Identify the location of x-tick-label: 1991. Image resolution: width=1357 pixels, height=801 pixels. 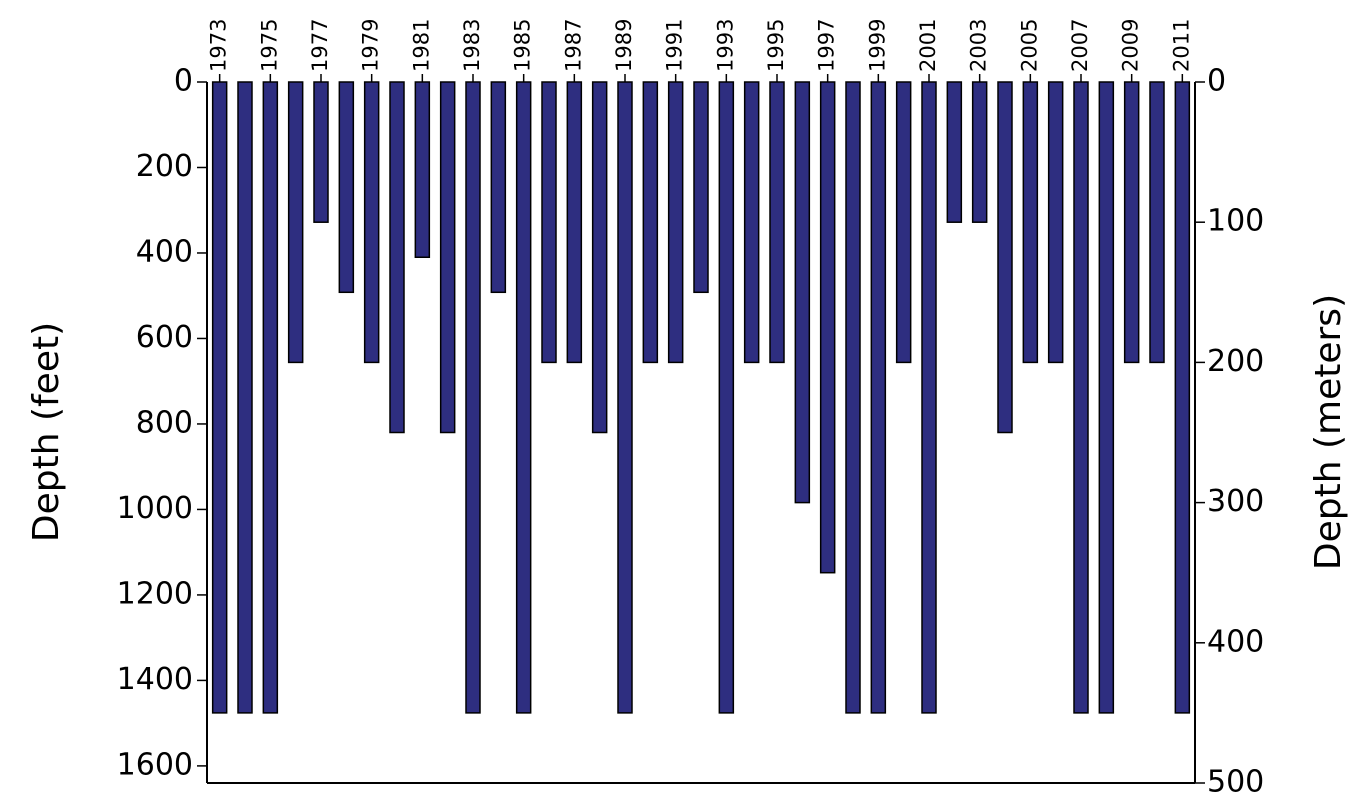
(675, 45).